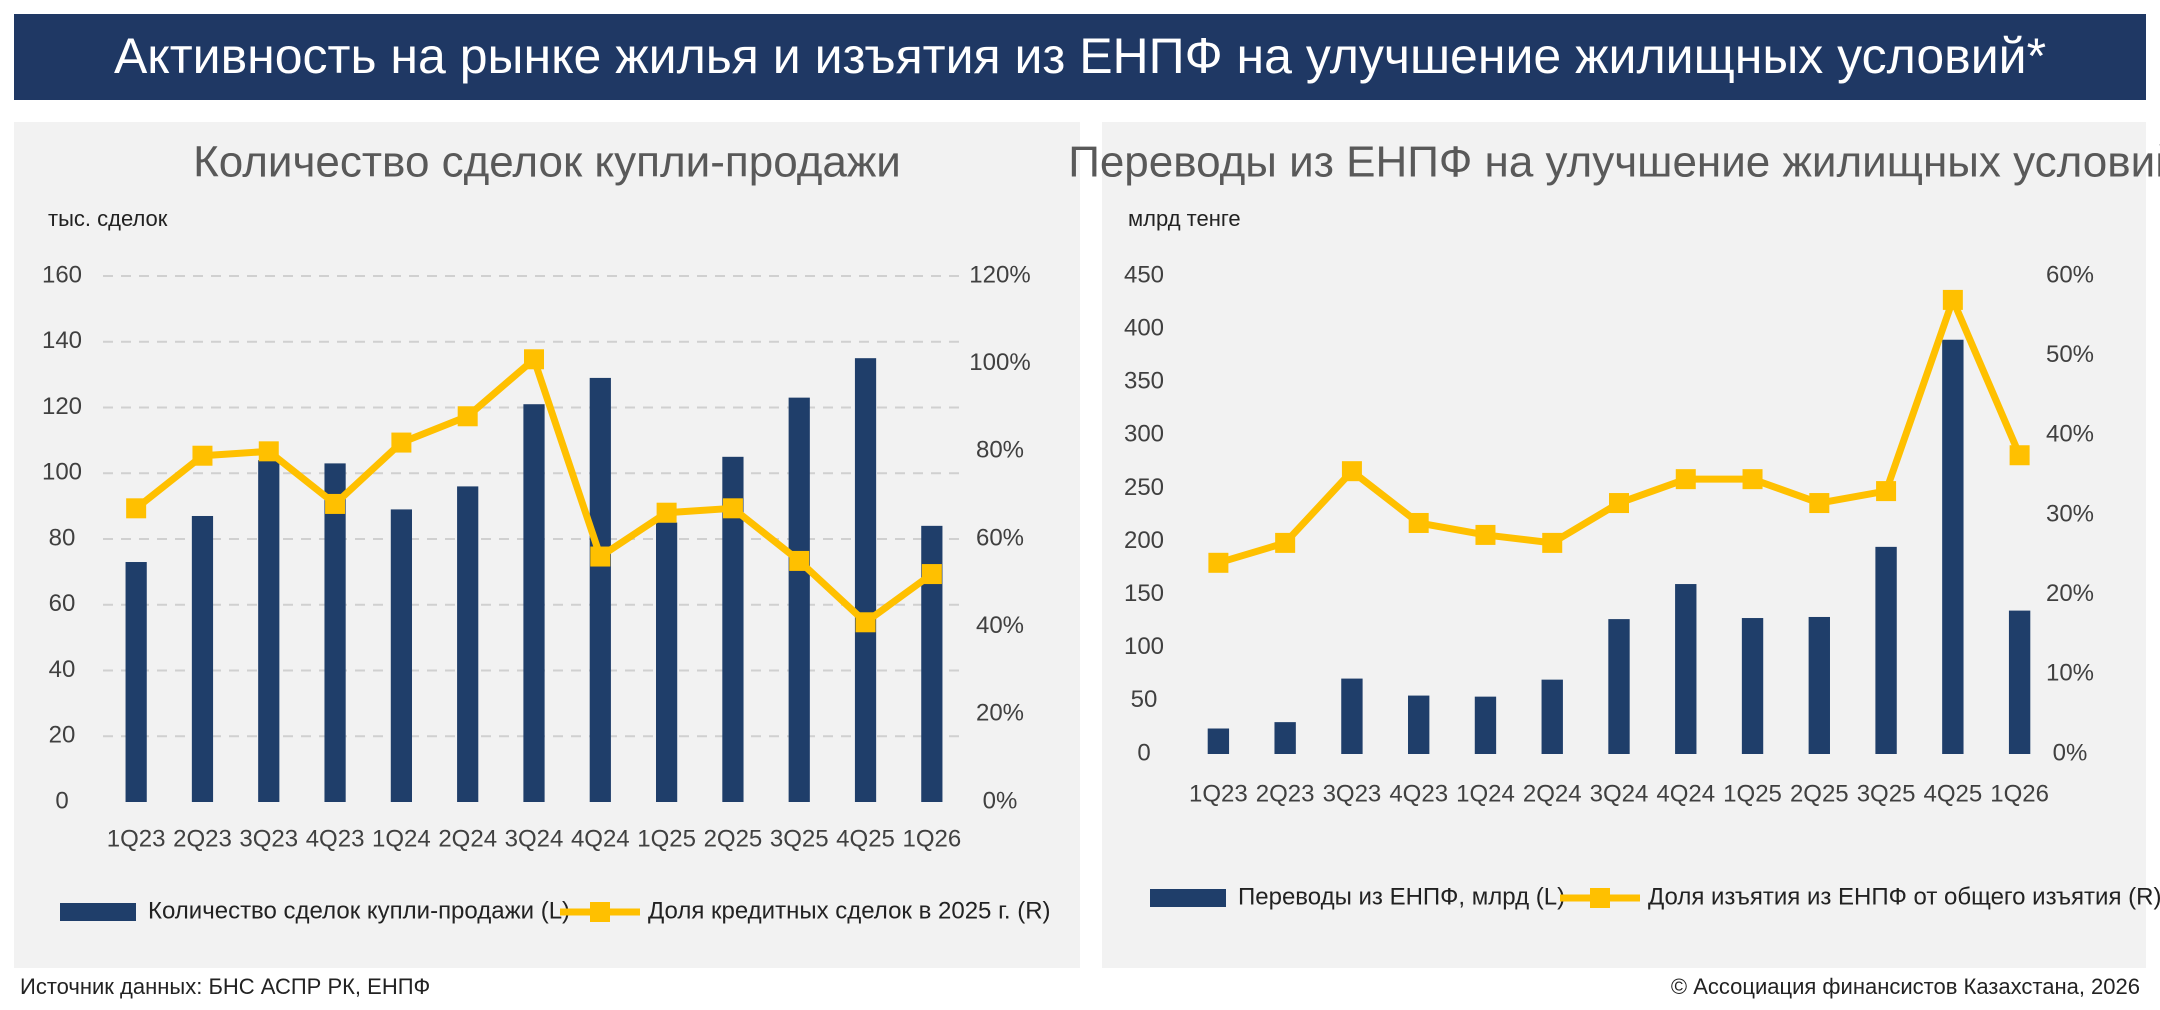  Describe the element at coordinates (1401, 896) in the screenshot. I see `legend-label: Переводы из ЕНПФ, млрд (L)` at that location.